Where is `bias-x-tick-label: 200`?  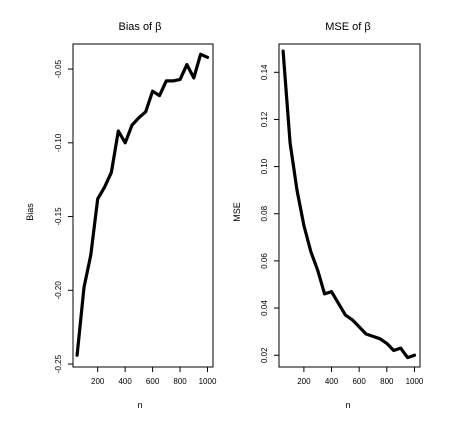 bias-x-tick-label: 200 is located at coordinates (98, 381).